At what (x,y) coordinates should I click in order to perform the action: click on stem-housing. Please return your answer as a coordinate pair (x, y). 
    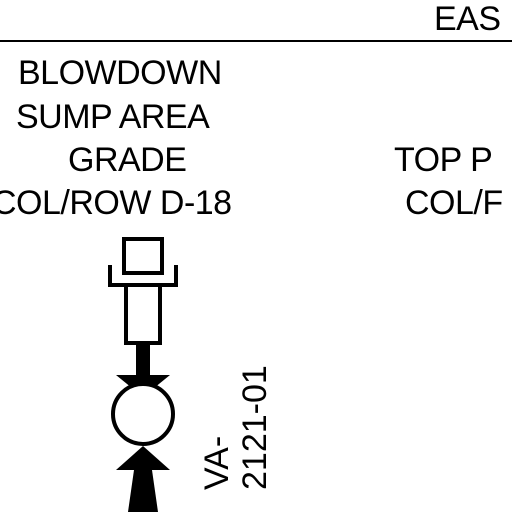
    Looking at the image, I should click on (143, 314).